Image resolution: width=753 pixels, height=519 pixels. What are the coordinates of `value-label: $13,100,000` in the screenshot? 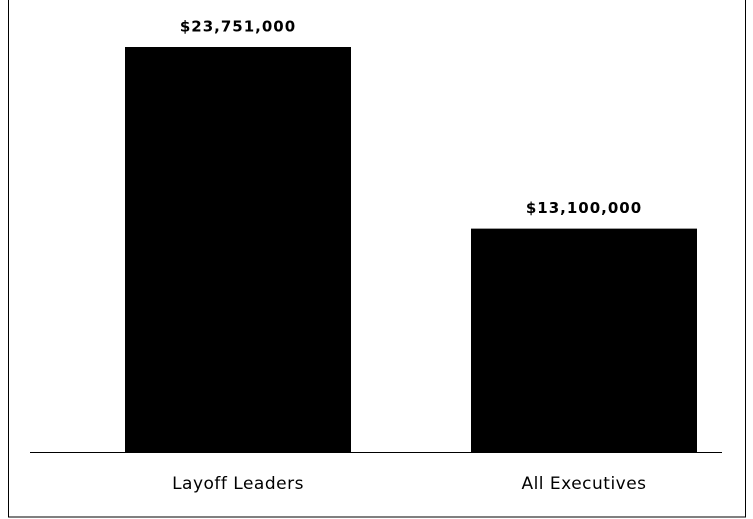 It's located at (584, 208).